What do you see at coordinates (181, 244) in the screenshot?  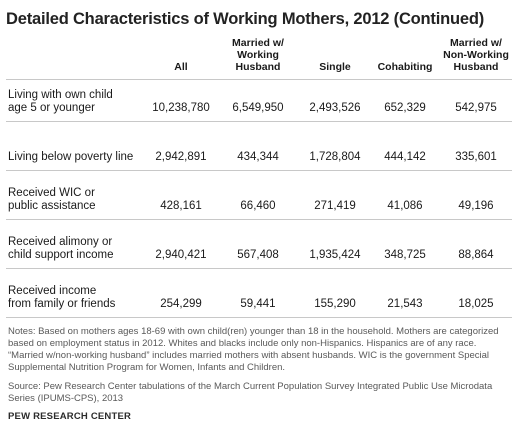 I see `cell-all: 2,940,421` at bounding box center [181, 244].